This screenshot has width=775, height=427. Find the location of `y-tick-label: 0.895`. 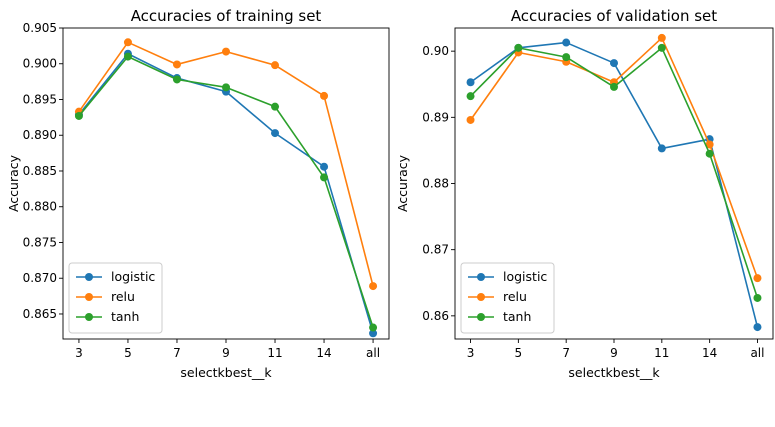

y-tick-label: 0.895 is located at coordinates (40, 99).